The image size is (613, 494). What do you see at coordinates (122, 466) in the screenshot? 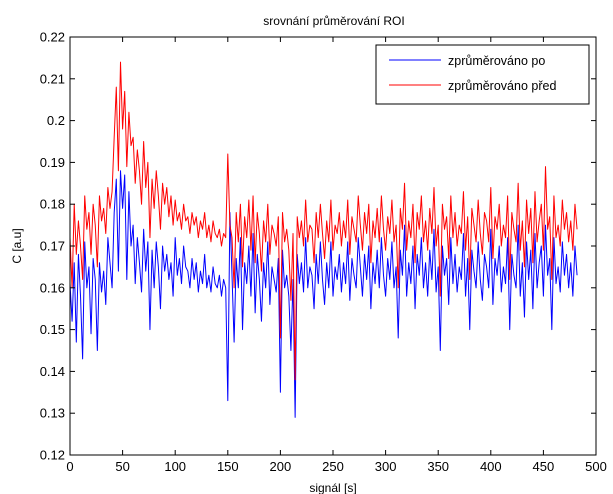
I see `x-tick-label-1: 50` at bounding box center [122, 466].